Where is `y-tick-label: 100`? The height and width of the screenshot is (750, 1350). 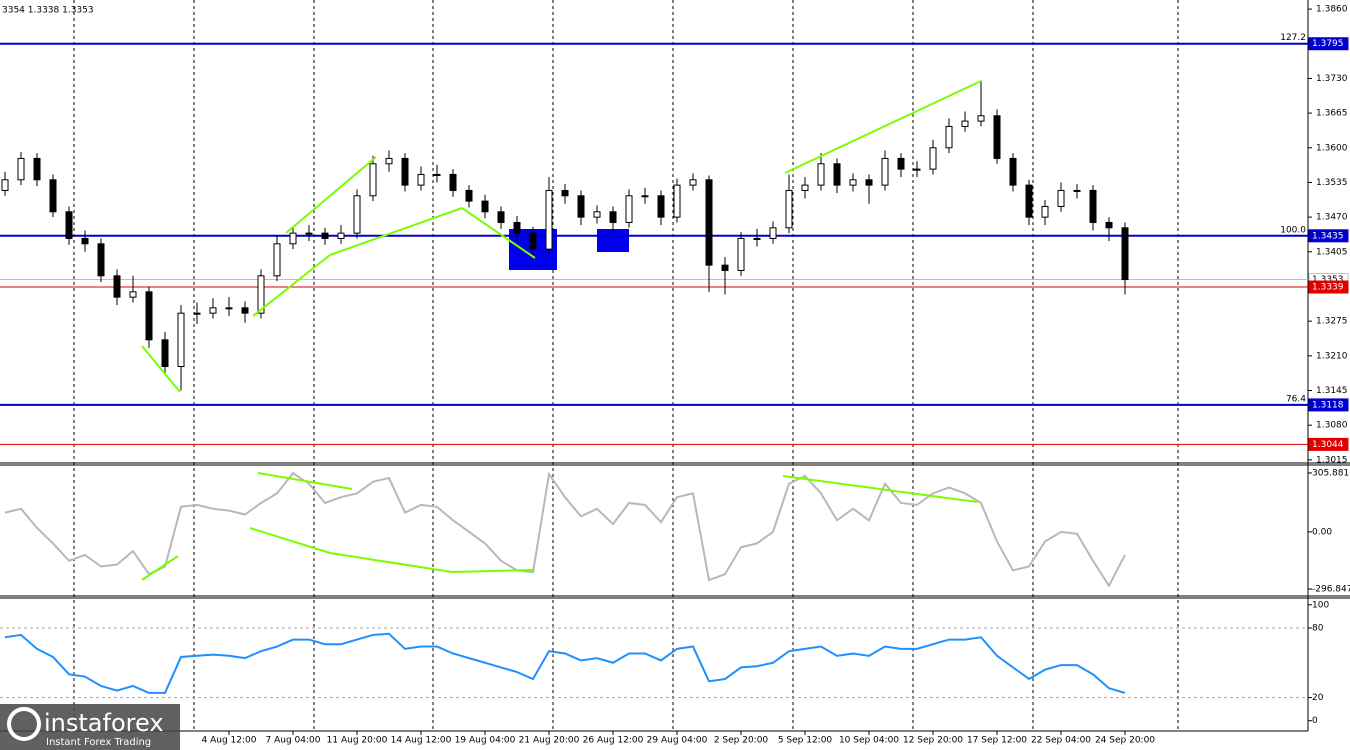 y-tick-label: 100 is located at coordinates (1320, 605).